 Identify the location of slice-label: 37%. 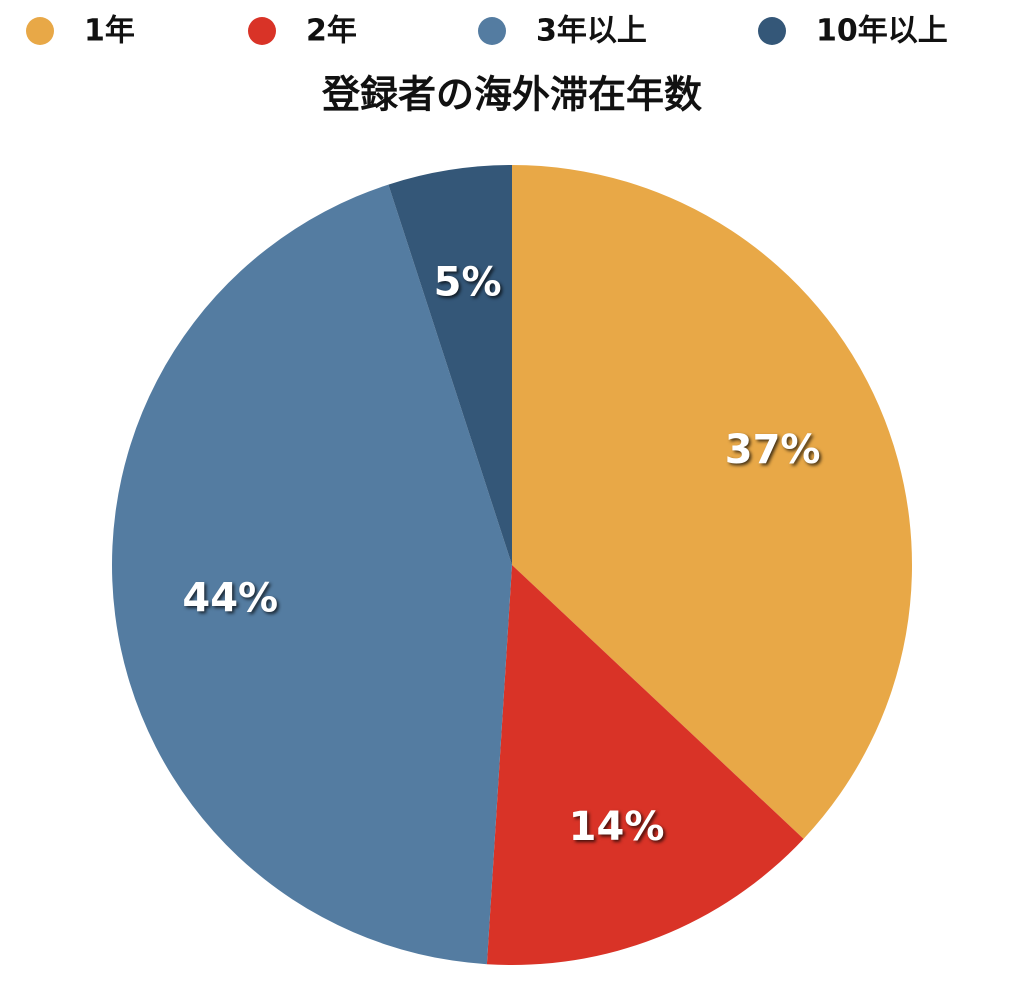
(773, 450).